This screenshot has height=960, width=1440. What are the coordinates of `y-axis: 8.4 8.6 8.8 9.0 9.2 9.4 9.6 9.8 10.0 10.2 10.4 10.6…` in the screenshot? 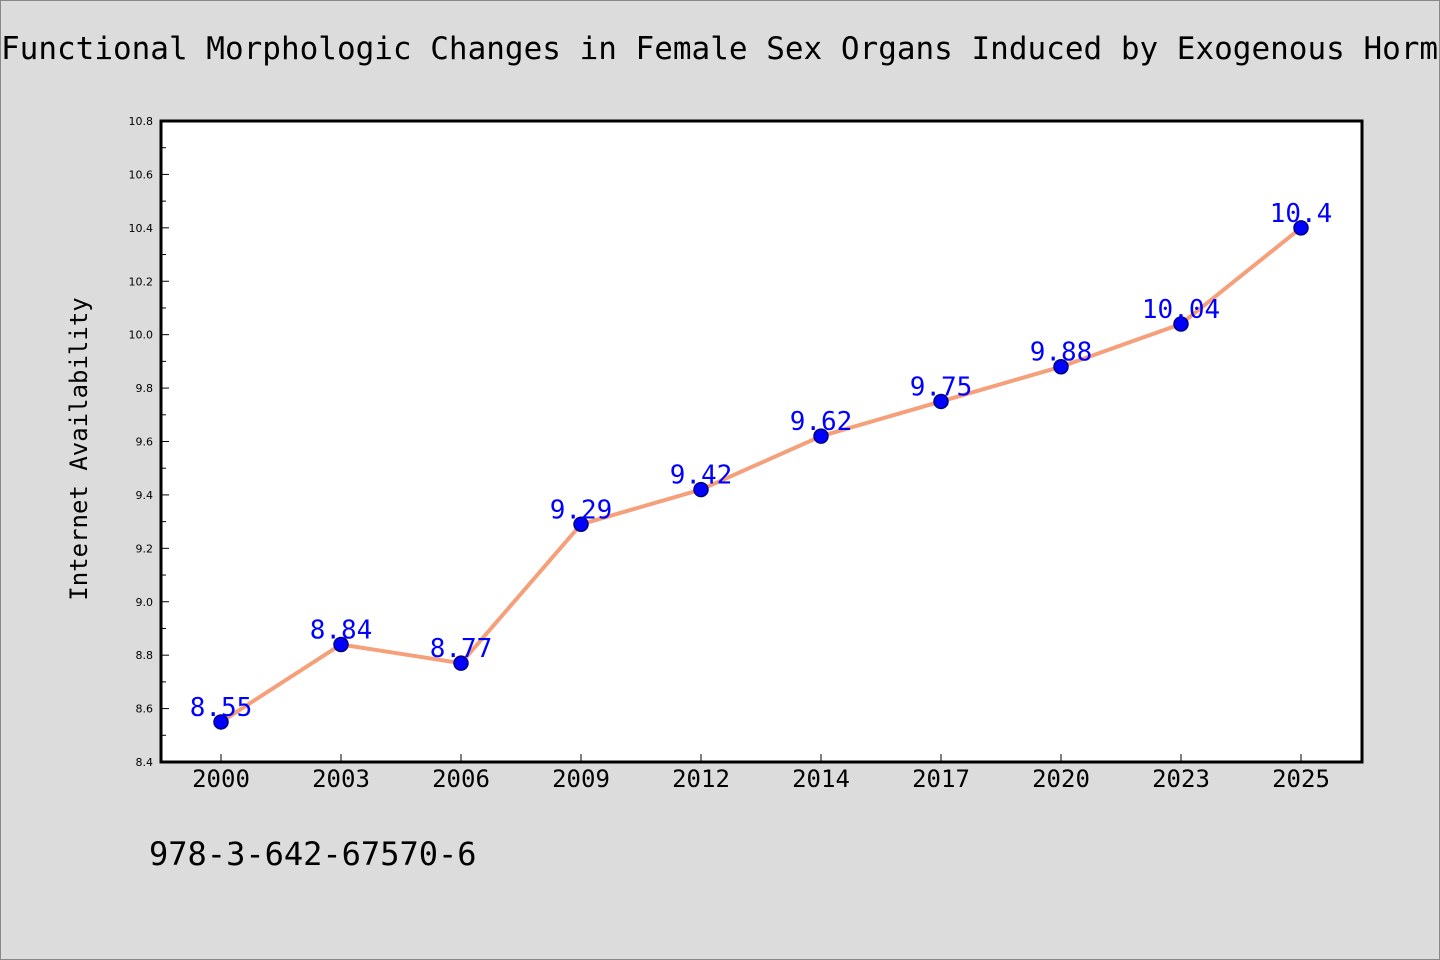 It's located at (149, 442).